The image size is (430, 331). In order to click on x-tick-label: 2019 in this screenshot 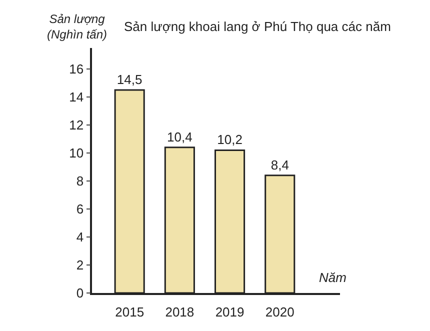, I will do `click(229, 312)`.